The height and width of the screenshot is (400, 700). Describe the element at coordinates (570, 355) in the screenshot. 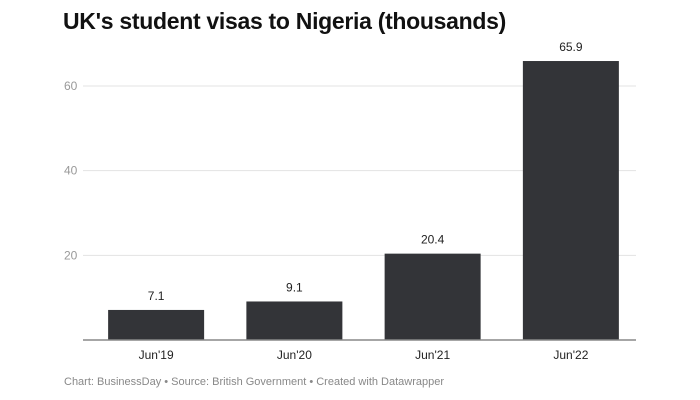

I see `x-tick-label: Jun'22` at that location.